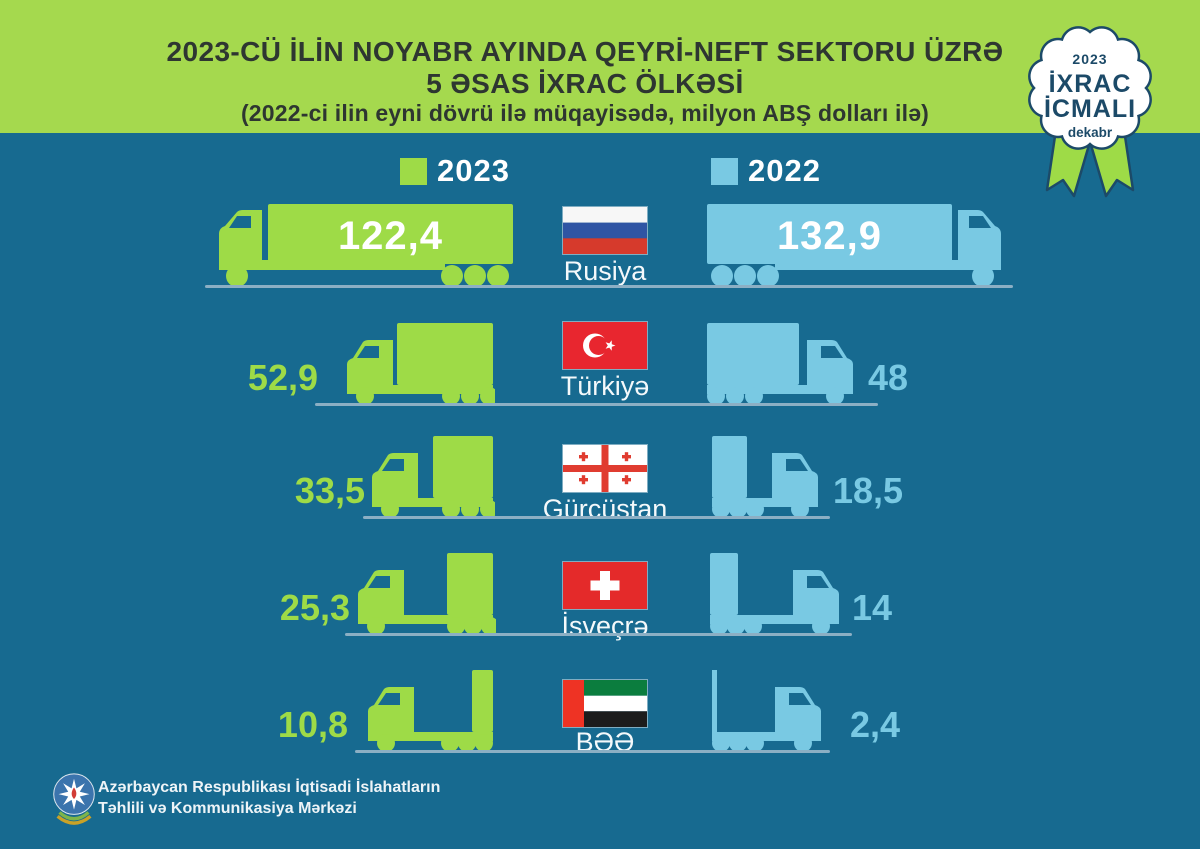 This screenshot has width=1200, height=849. I want to click on truck-2023-rusiya-icon, so click(366, 245).